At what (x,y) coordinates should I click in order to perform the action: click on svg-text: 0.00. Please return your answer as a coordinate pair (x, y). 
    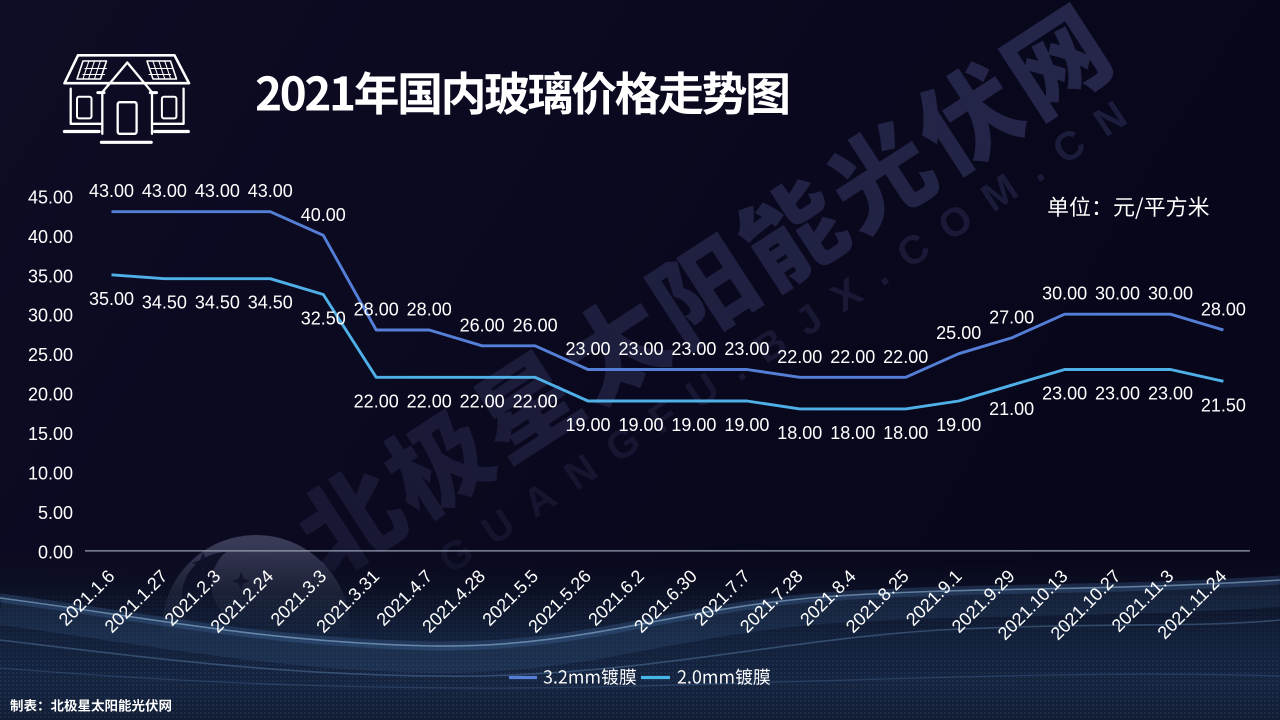
    Looking at the image, I should click on (55, 552).